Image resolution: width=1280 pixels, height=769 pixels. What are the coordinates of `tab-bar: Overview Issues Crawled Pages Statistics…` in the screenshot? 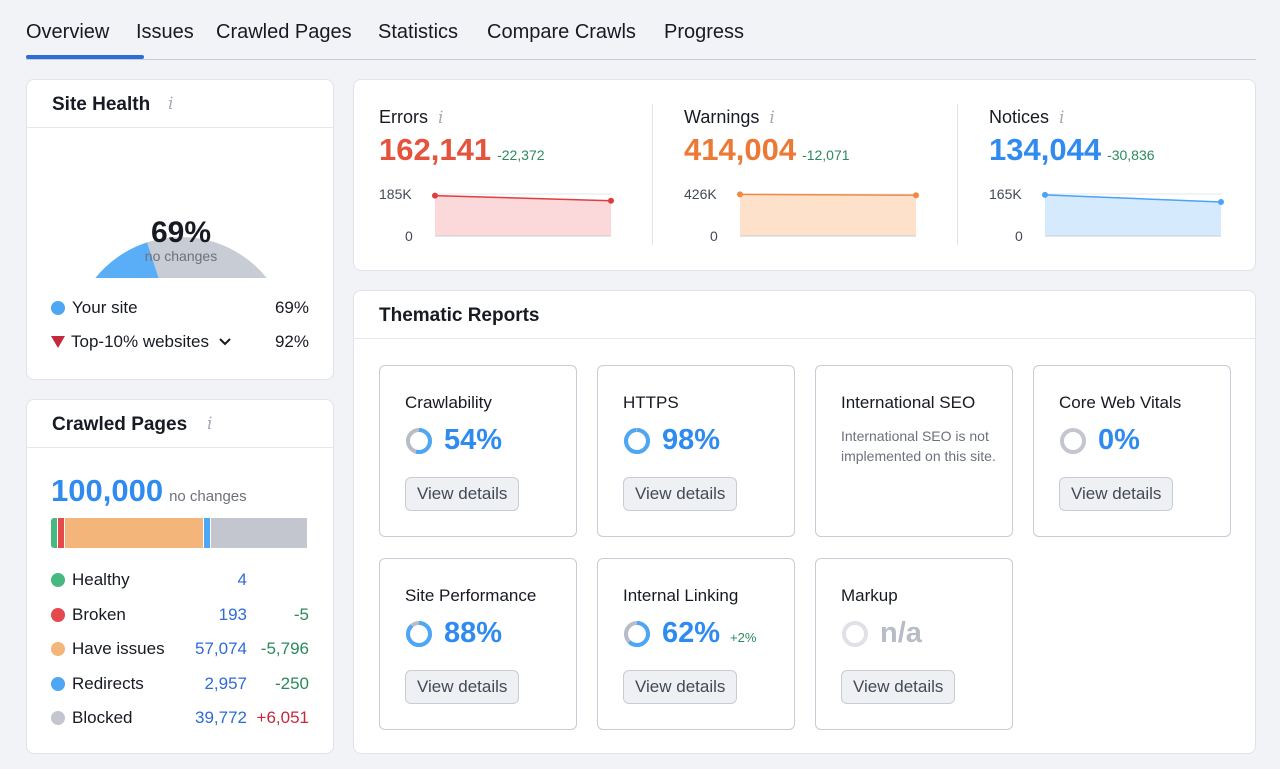 It's located at (641, 30).